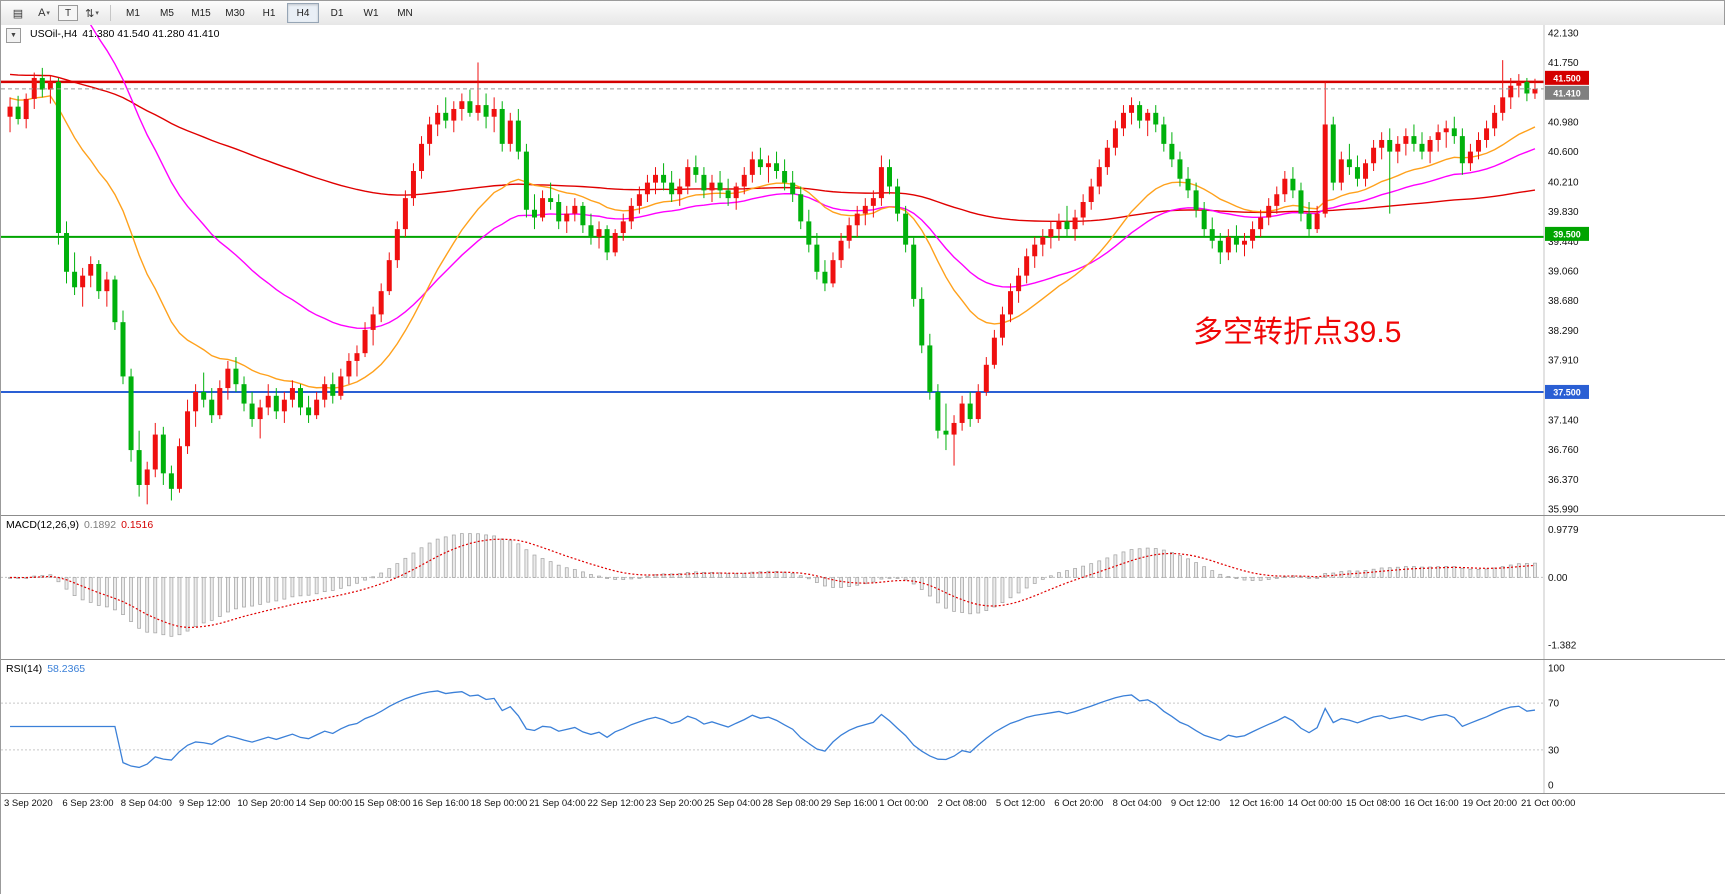  Describe the element at coordinates (1563, 361) in the screenshot. I see `svg-text: 37.910` at that location.